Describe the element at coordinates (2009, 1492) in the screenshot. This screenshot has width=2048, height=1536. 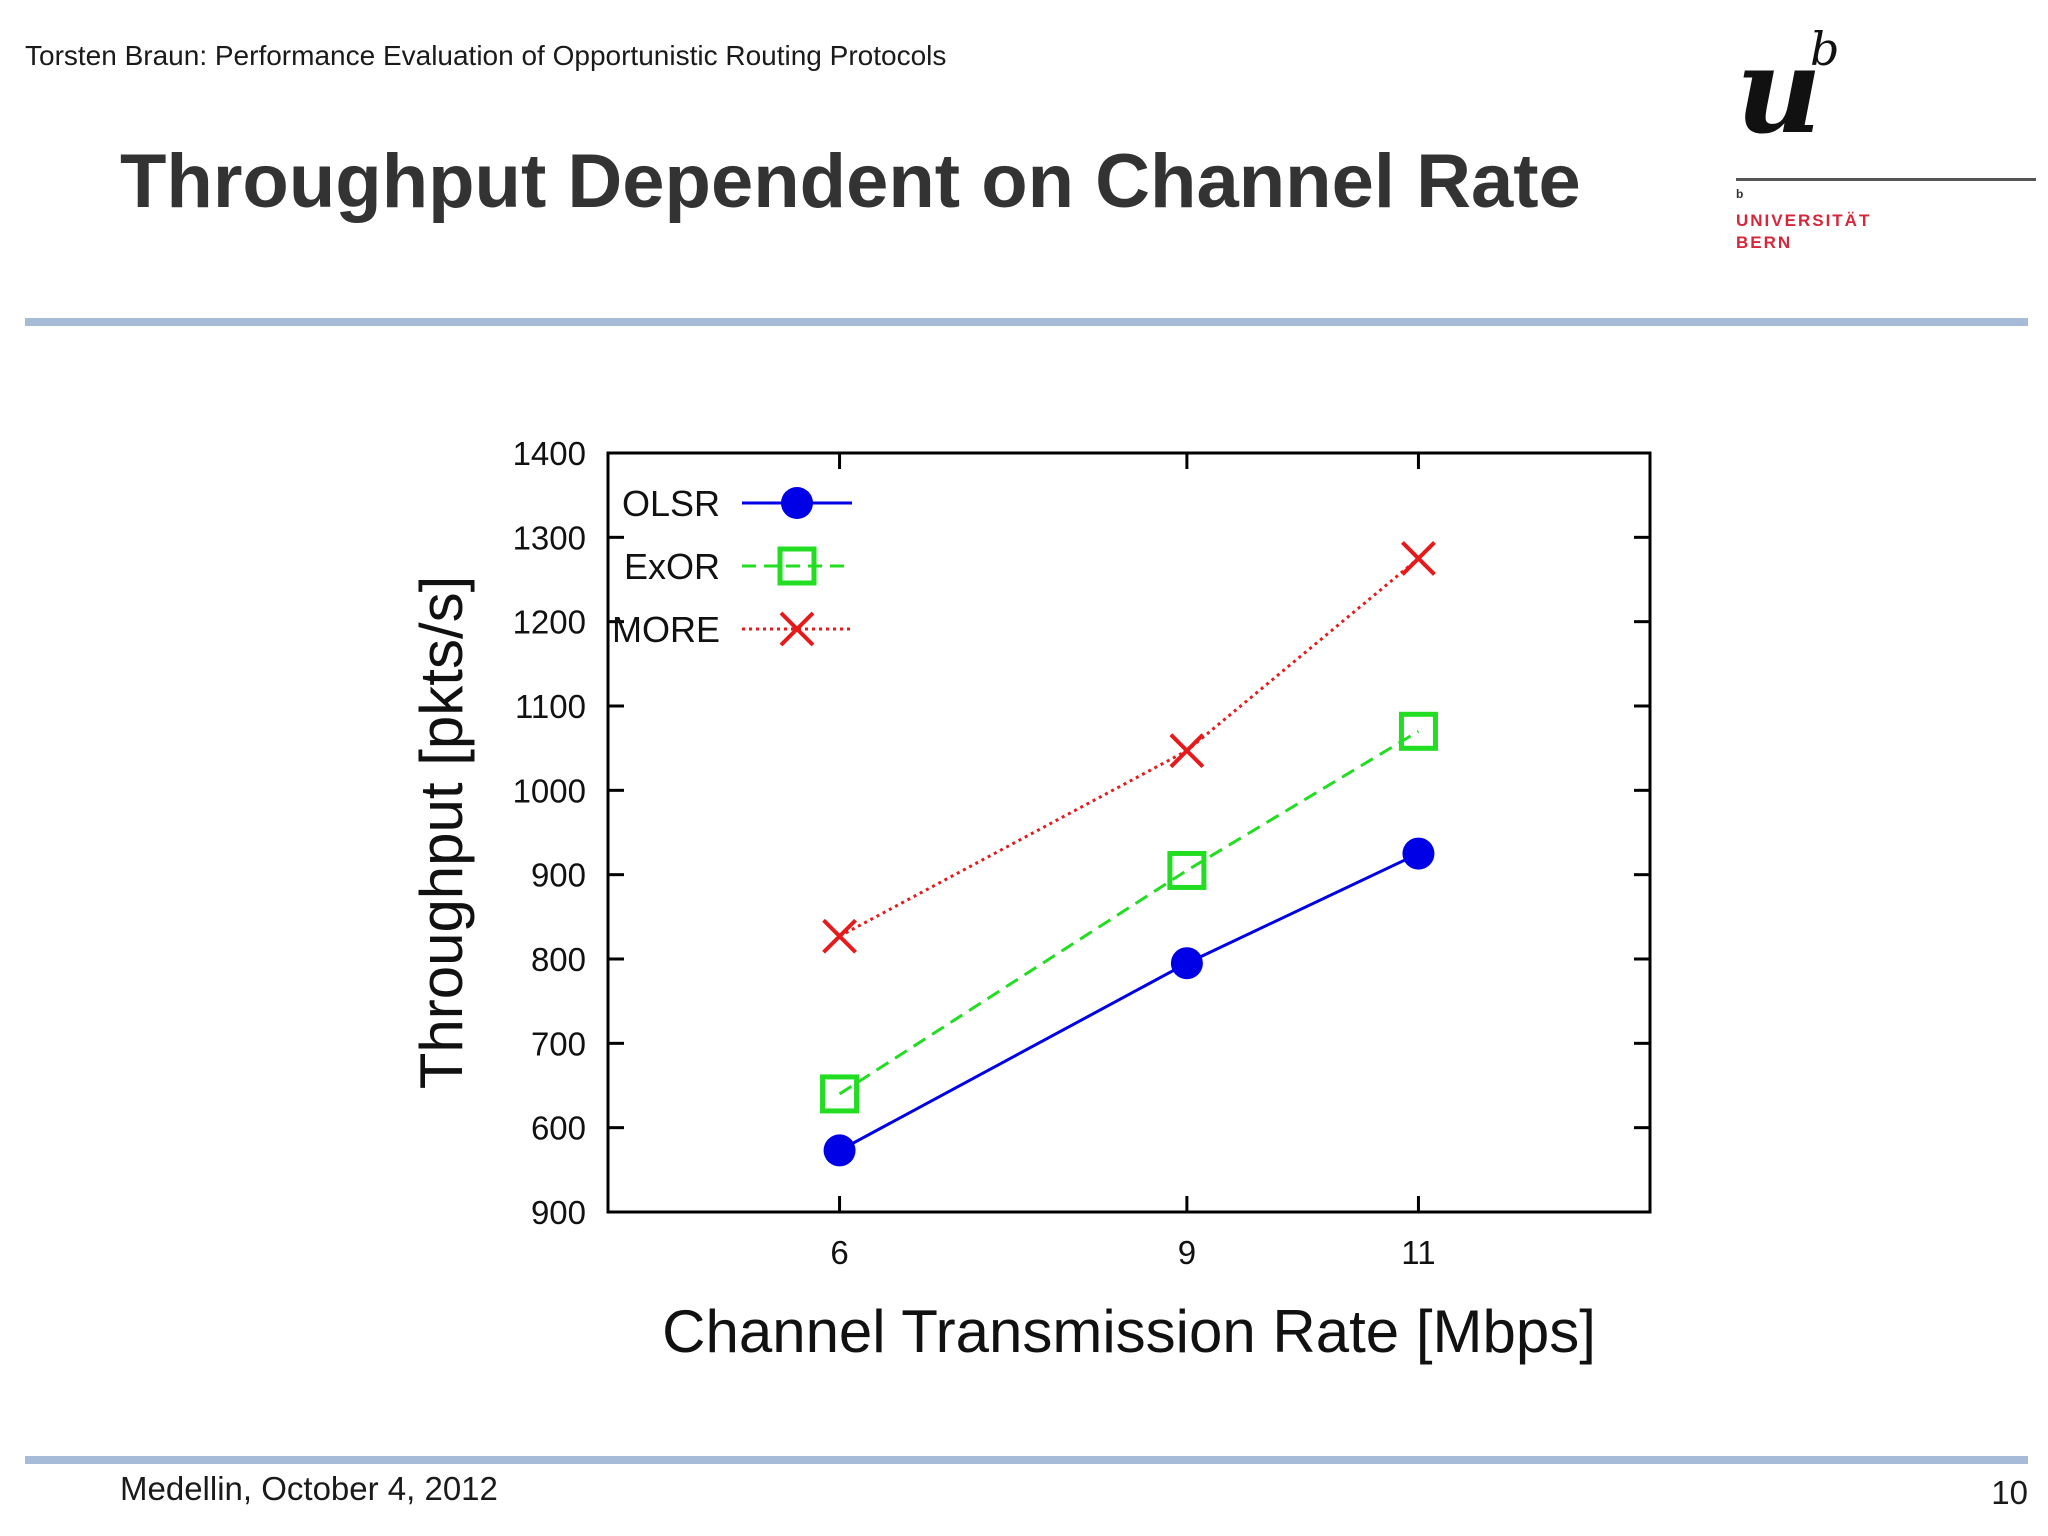
I see `page-number: 10` at that location.